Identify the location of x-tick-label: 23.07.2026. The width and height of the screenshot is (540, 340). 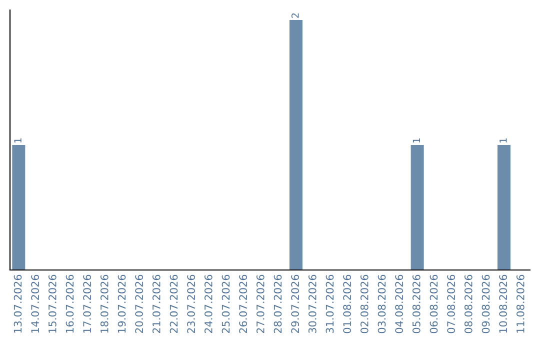
(191, 304).